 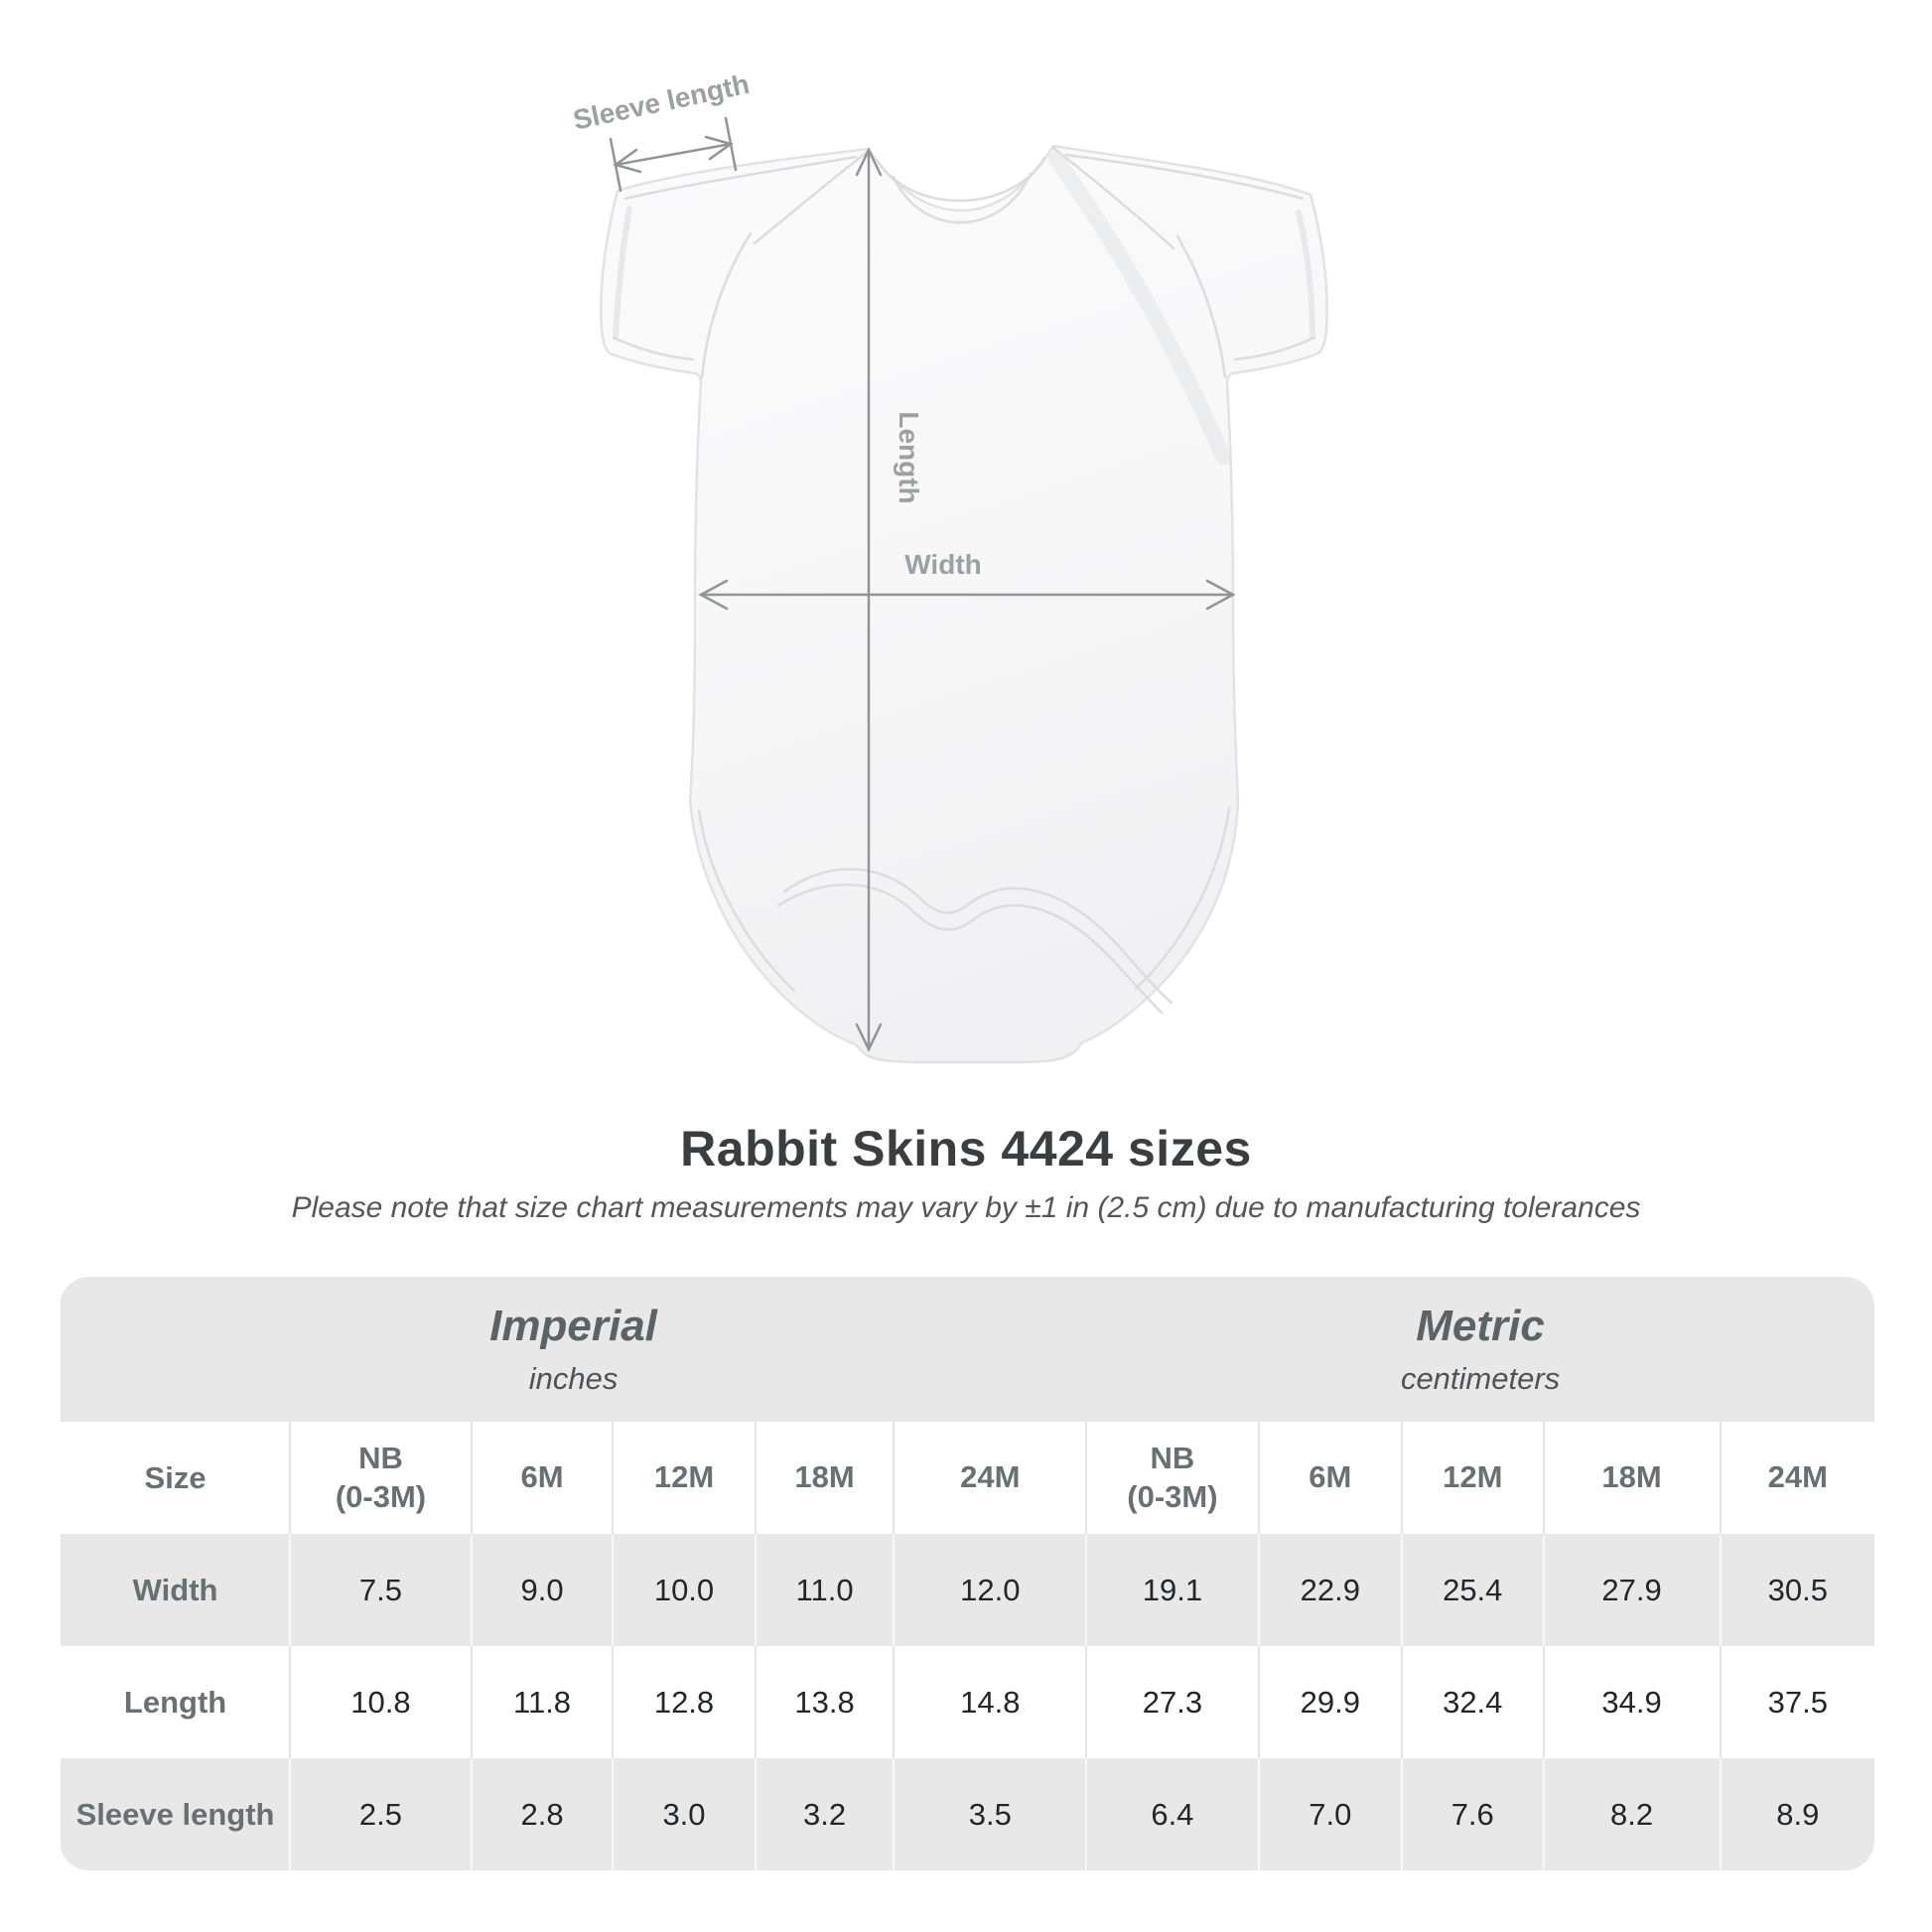 I want to click on sleeve-length-label: Sleeve length, so click(x=662, y=102).